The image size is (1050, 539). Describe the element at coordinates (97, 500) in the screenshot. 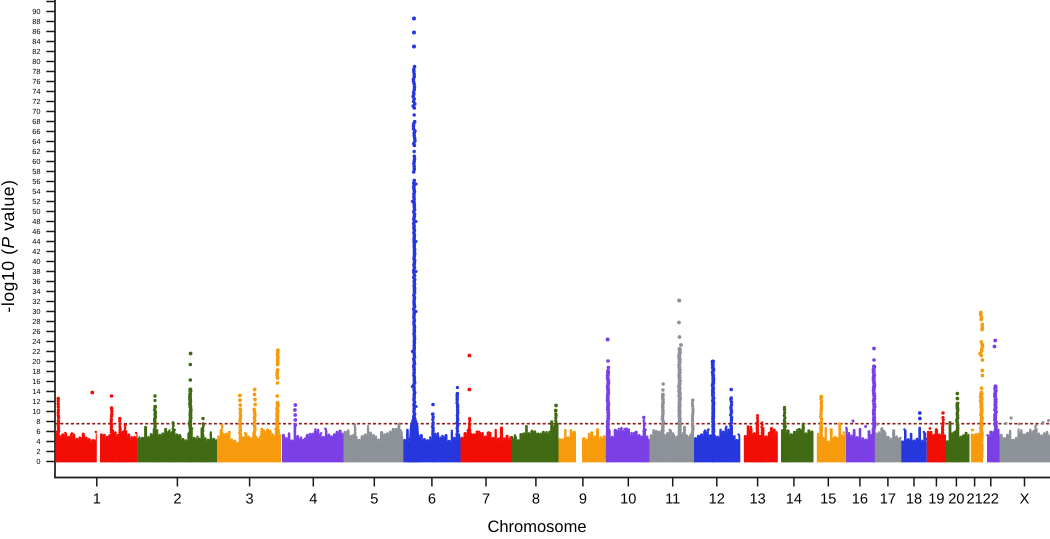

I see `svg-text: 1` at that location.